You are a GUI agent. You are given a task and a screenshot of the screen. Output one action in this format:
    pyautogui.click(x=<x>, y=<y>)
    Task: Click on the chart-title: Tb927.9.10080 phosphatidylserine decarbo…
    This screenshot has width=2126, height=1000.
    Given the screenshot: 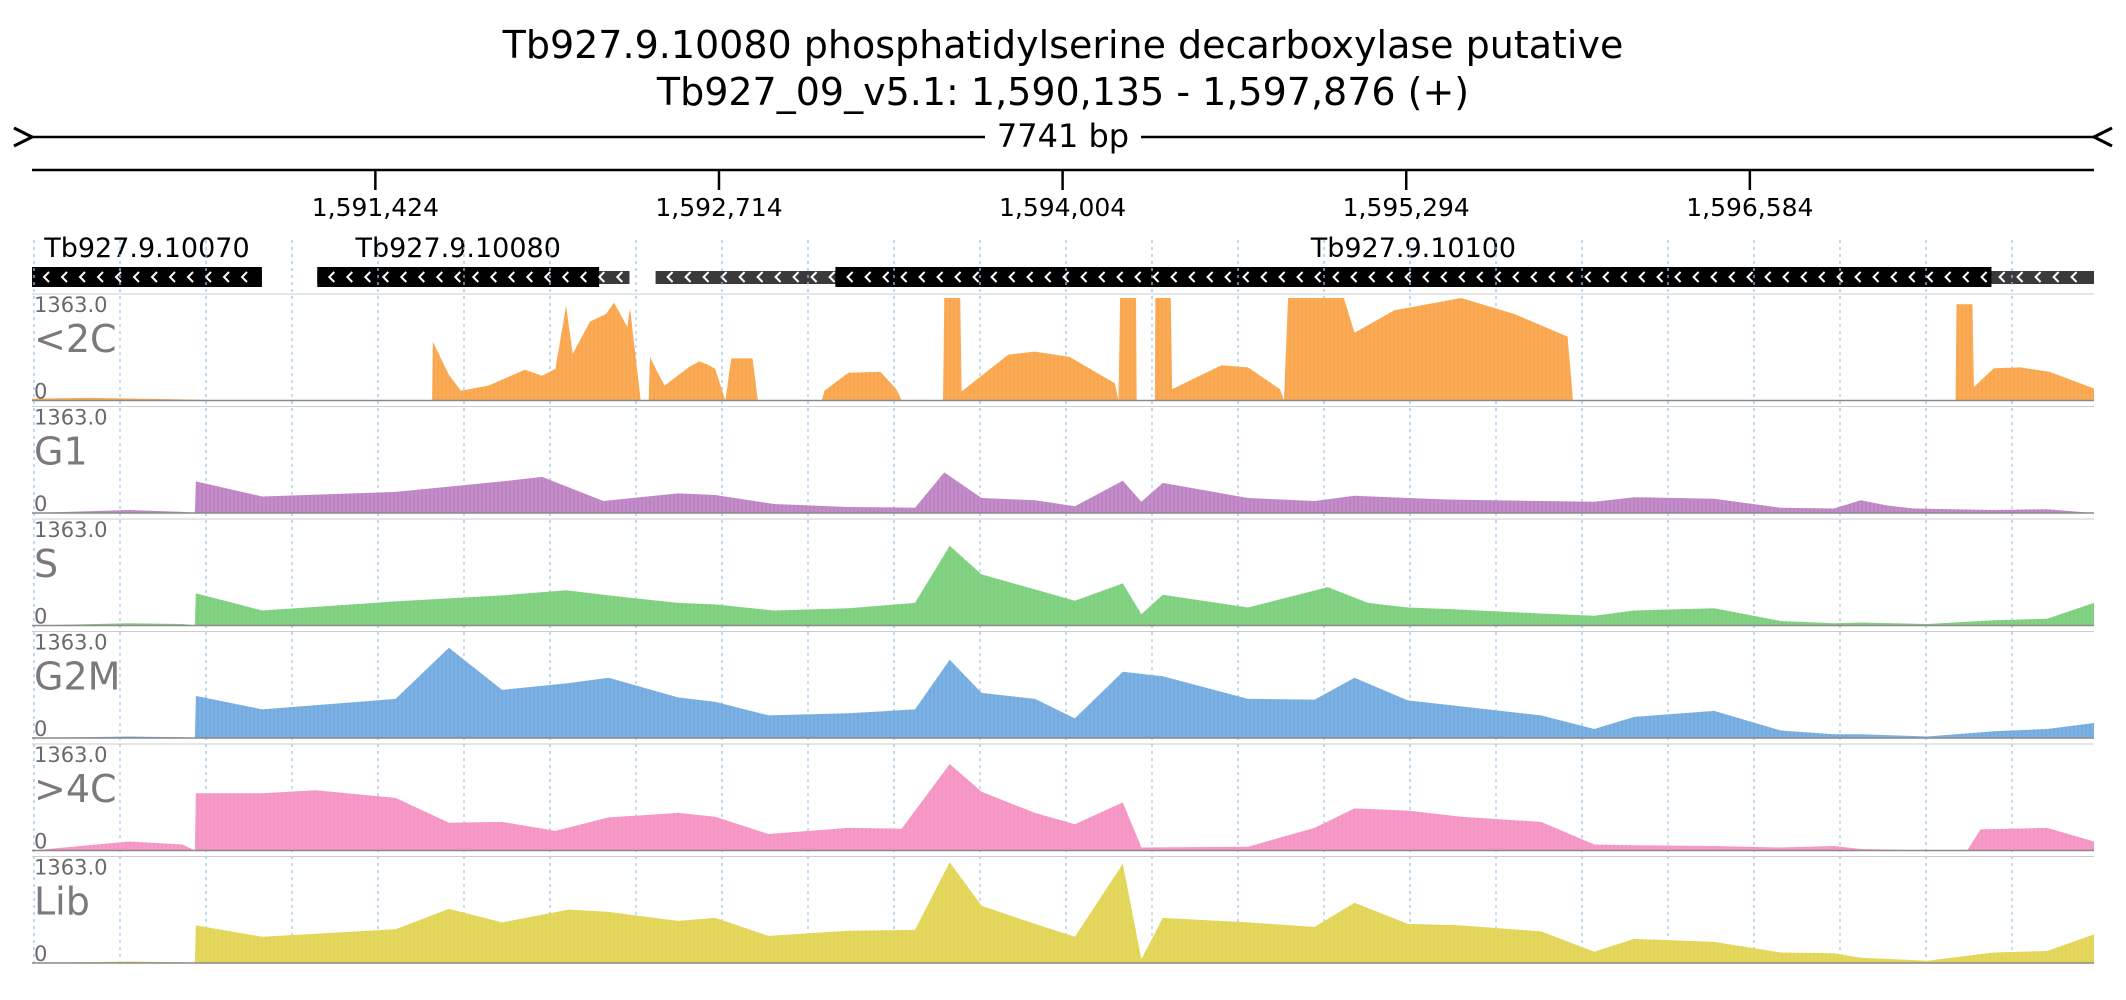 What is the action you would take?
    pyautogui.click(x=1063, y=45)
    